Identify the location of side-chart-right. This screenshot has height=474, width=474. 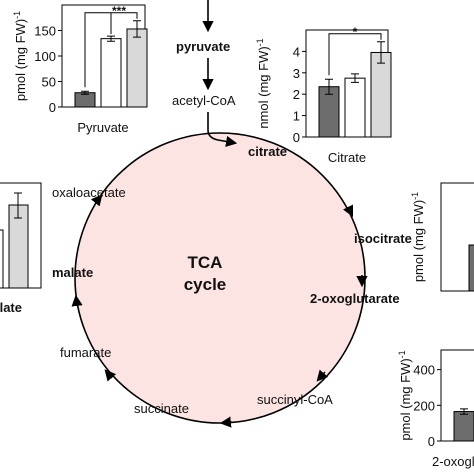
(457, 237).